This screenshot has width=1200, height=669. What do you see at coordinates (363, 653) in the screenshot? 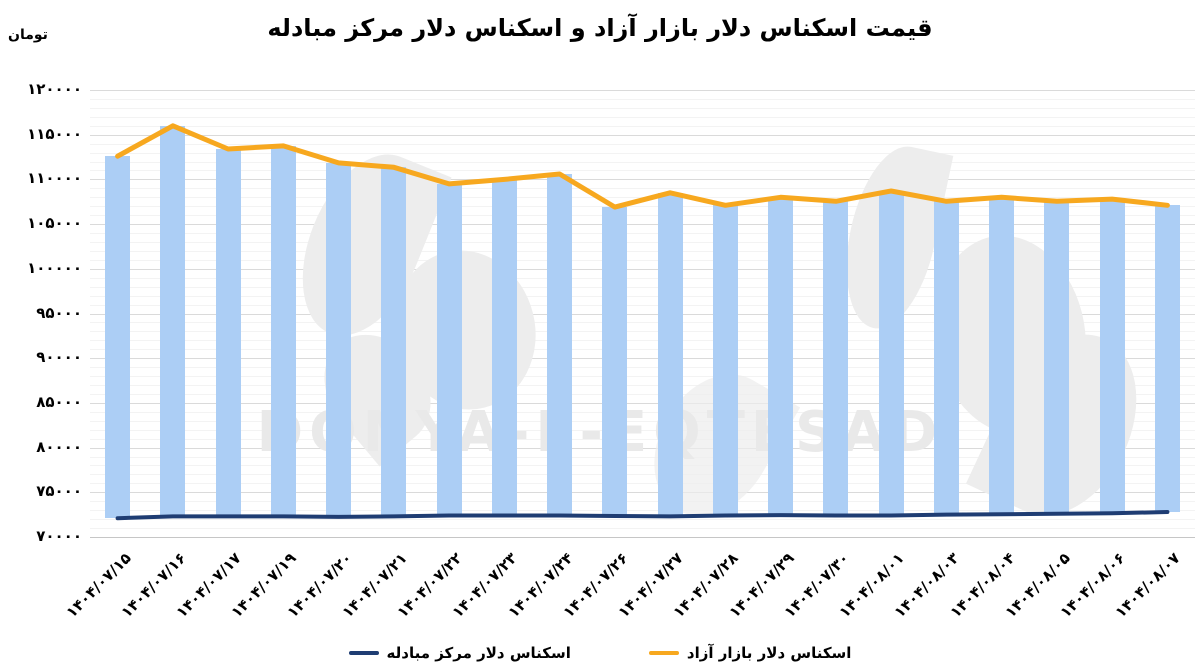
I see `exchange-center-swatch-icon` at bounding box center [363, 653].